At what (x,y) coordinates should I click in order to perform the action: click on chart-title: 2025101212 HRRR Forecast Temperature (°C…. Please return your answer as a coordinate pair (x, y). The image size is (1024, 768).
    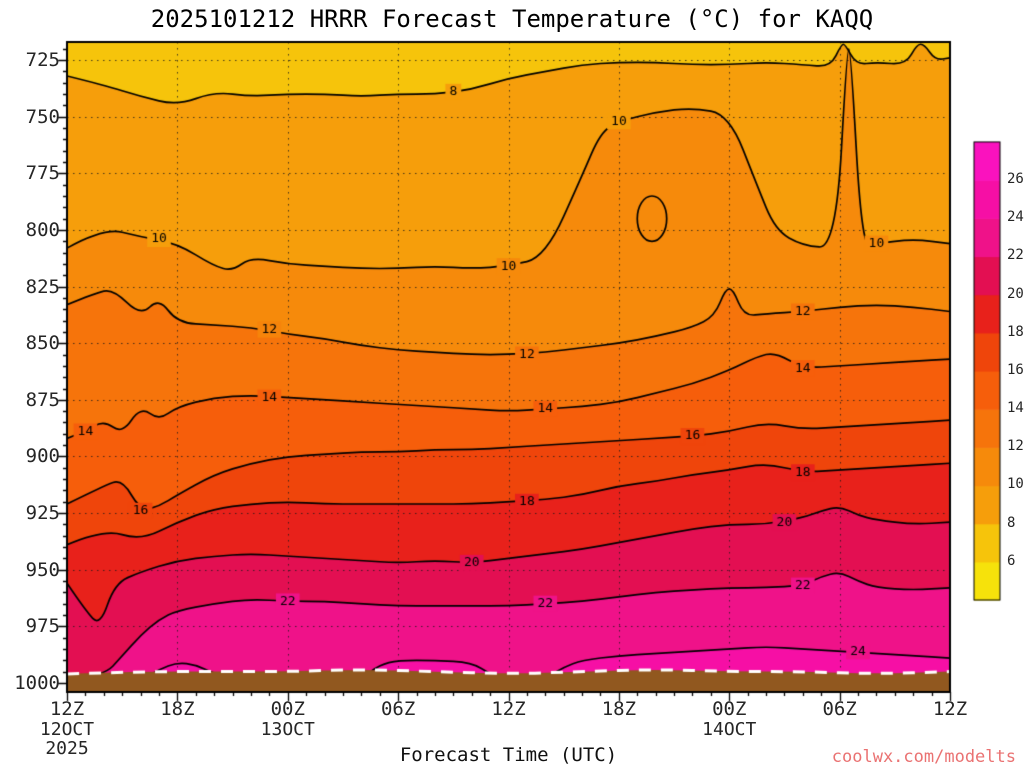
    Looking at the image, I should click on (512, 19).